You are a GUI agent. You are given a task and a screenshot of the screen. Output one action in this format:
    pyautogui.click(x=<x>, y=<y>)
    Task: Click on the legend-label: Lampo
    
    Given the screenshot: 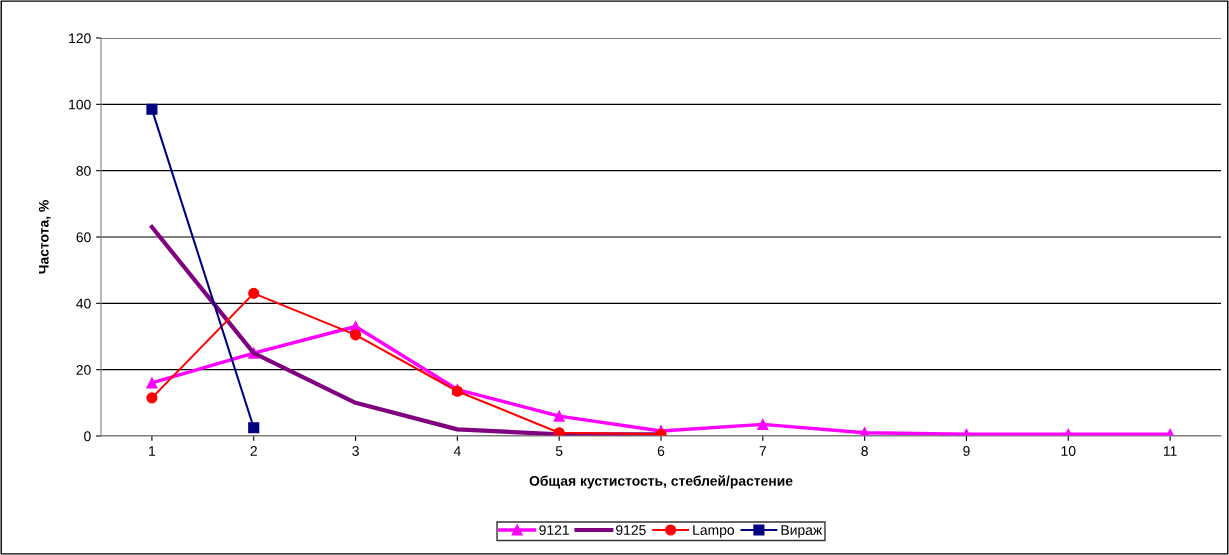 What is the action you would take?
    pyautogui.click(x=714, y=531)
    